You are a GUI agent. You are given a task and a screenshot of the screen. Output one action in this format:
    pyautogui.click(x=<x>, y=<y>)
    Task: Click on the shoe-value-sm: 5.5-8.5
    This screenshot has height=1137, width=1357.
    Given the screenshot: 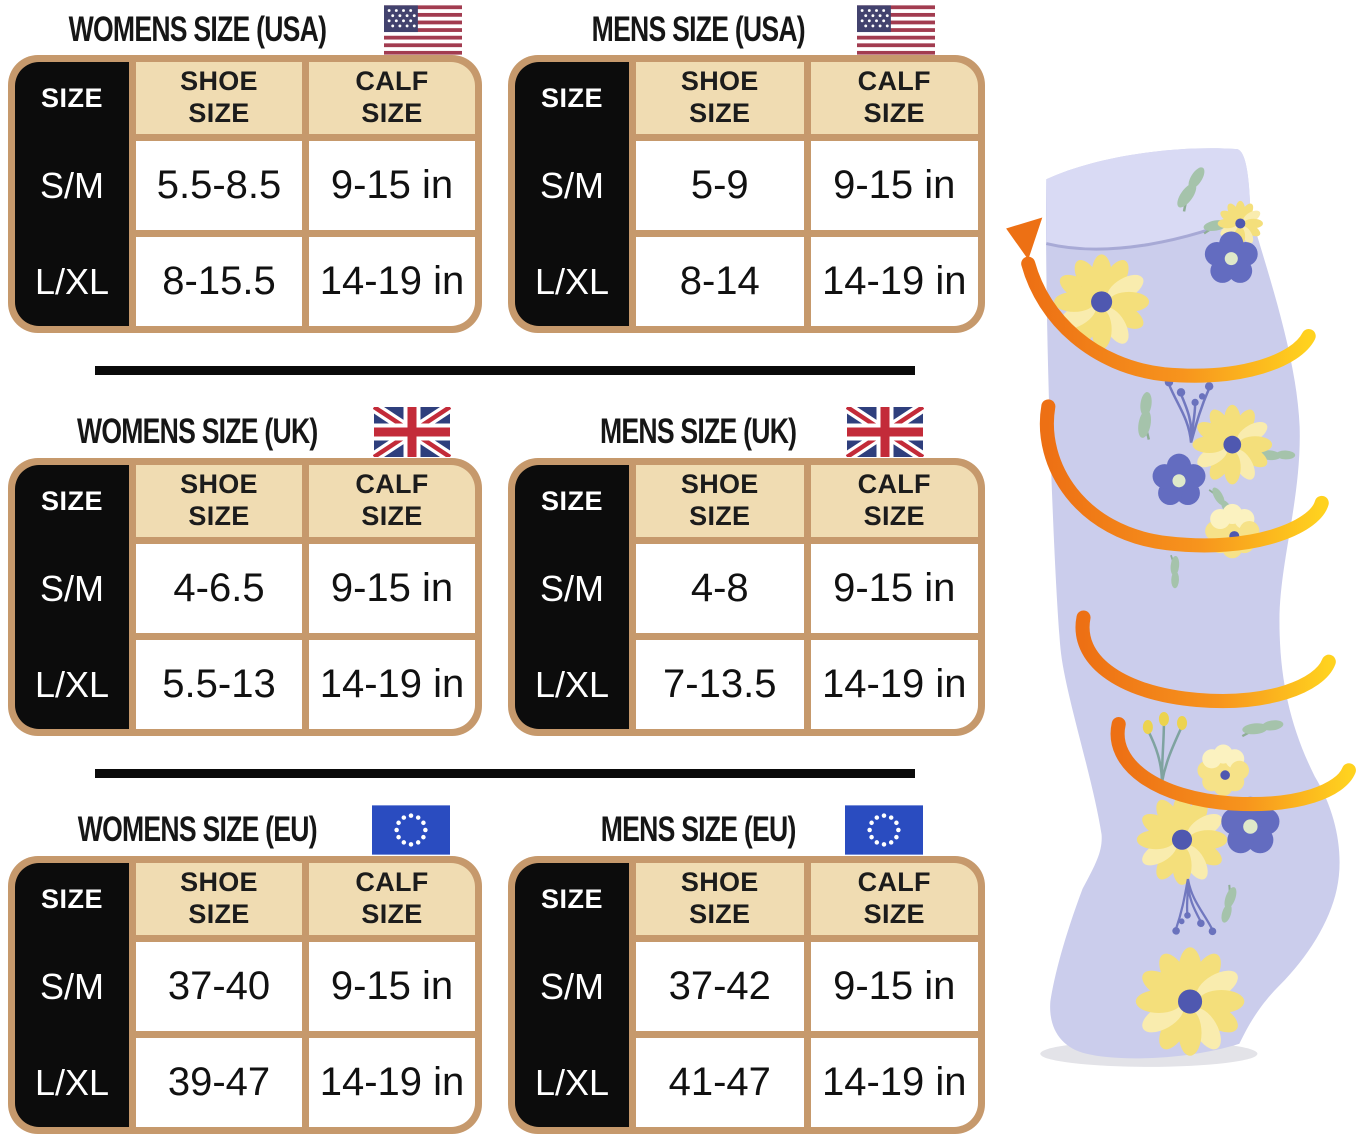 What is the action you would take?
    pyautogui.click(x=219, y=185)
    